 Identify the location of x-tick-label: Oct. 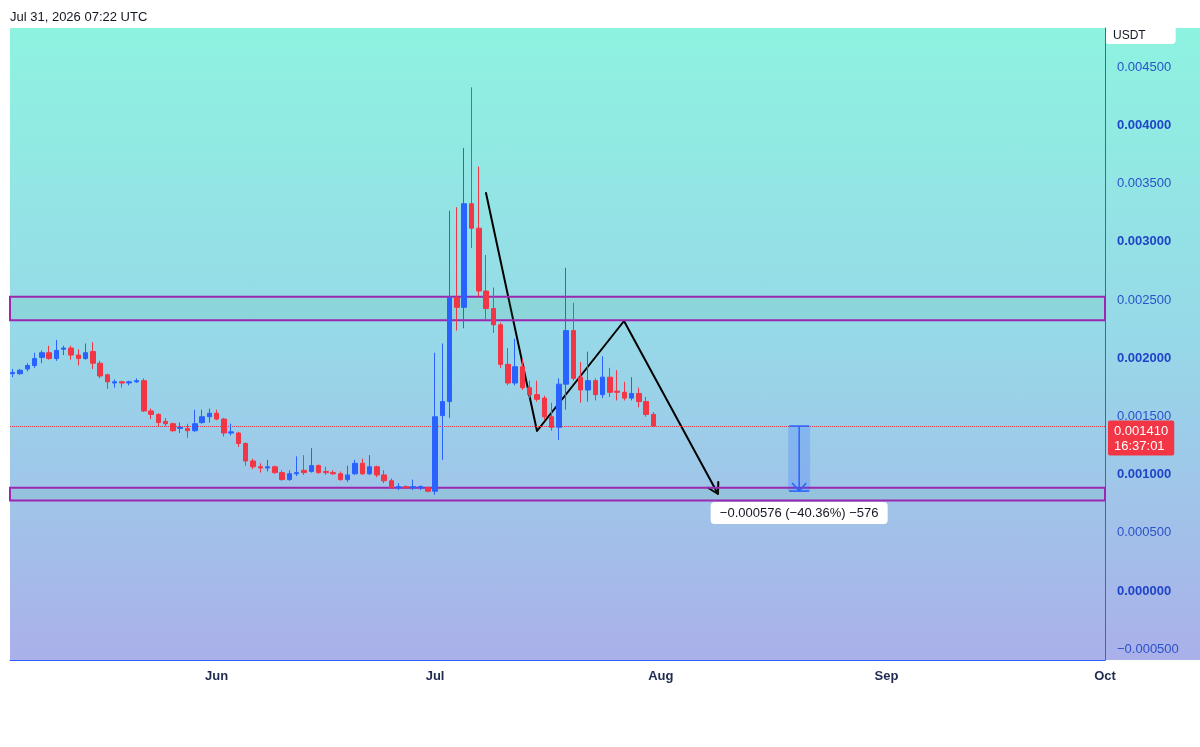
(1105, 675).